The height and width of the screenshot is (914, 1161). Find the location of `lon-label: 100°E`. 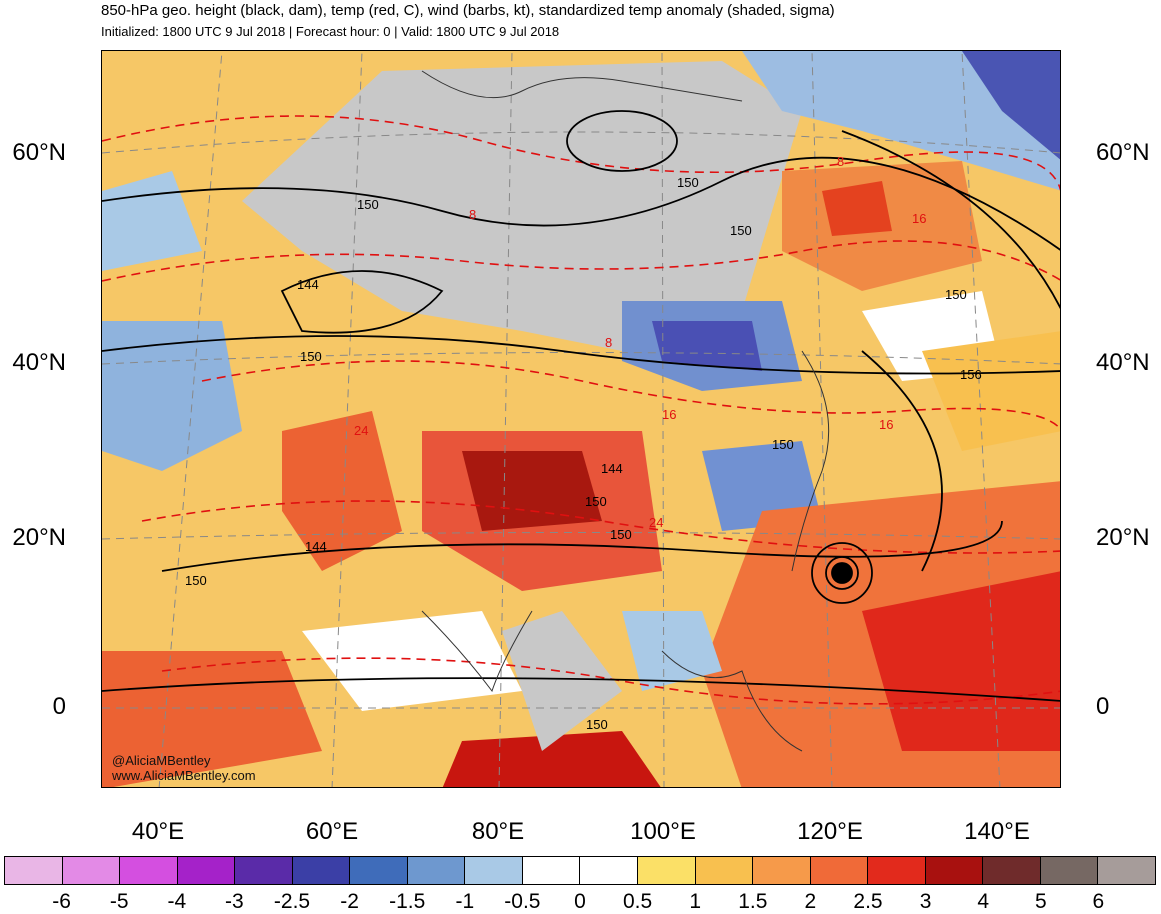

lon-label: 100°E is located at coordinates (663, 831).